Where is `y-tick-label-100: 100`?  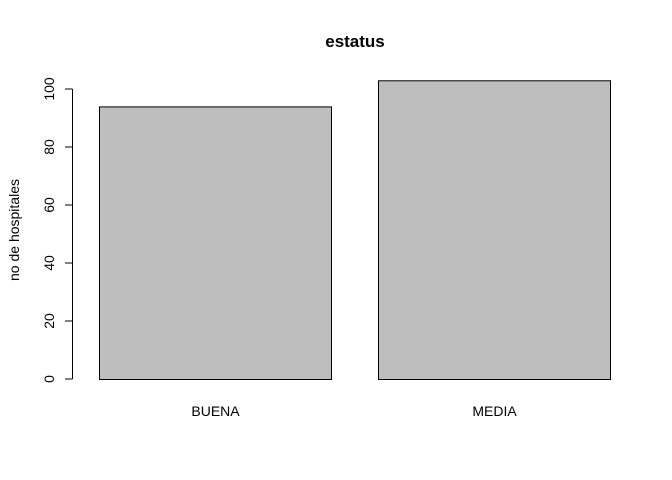
y-tick-label-100: 100 is located at coordinates (49, 89).